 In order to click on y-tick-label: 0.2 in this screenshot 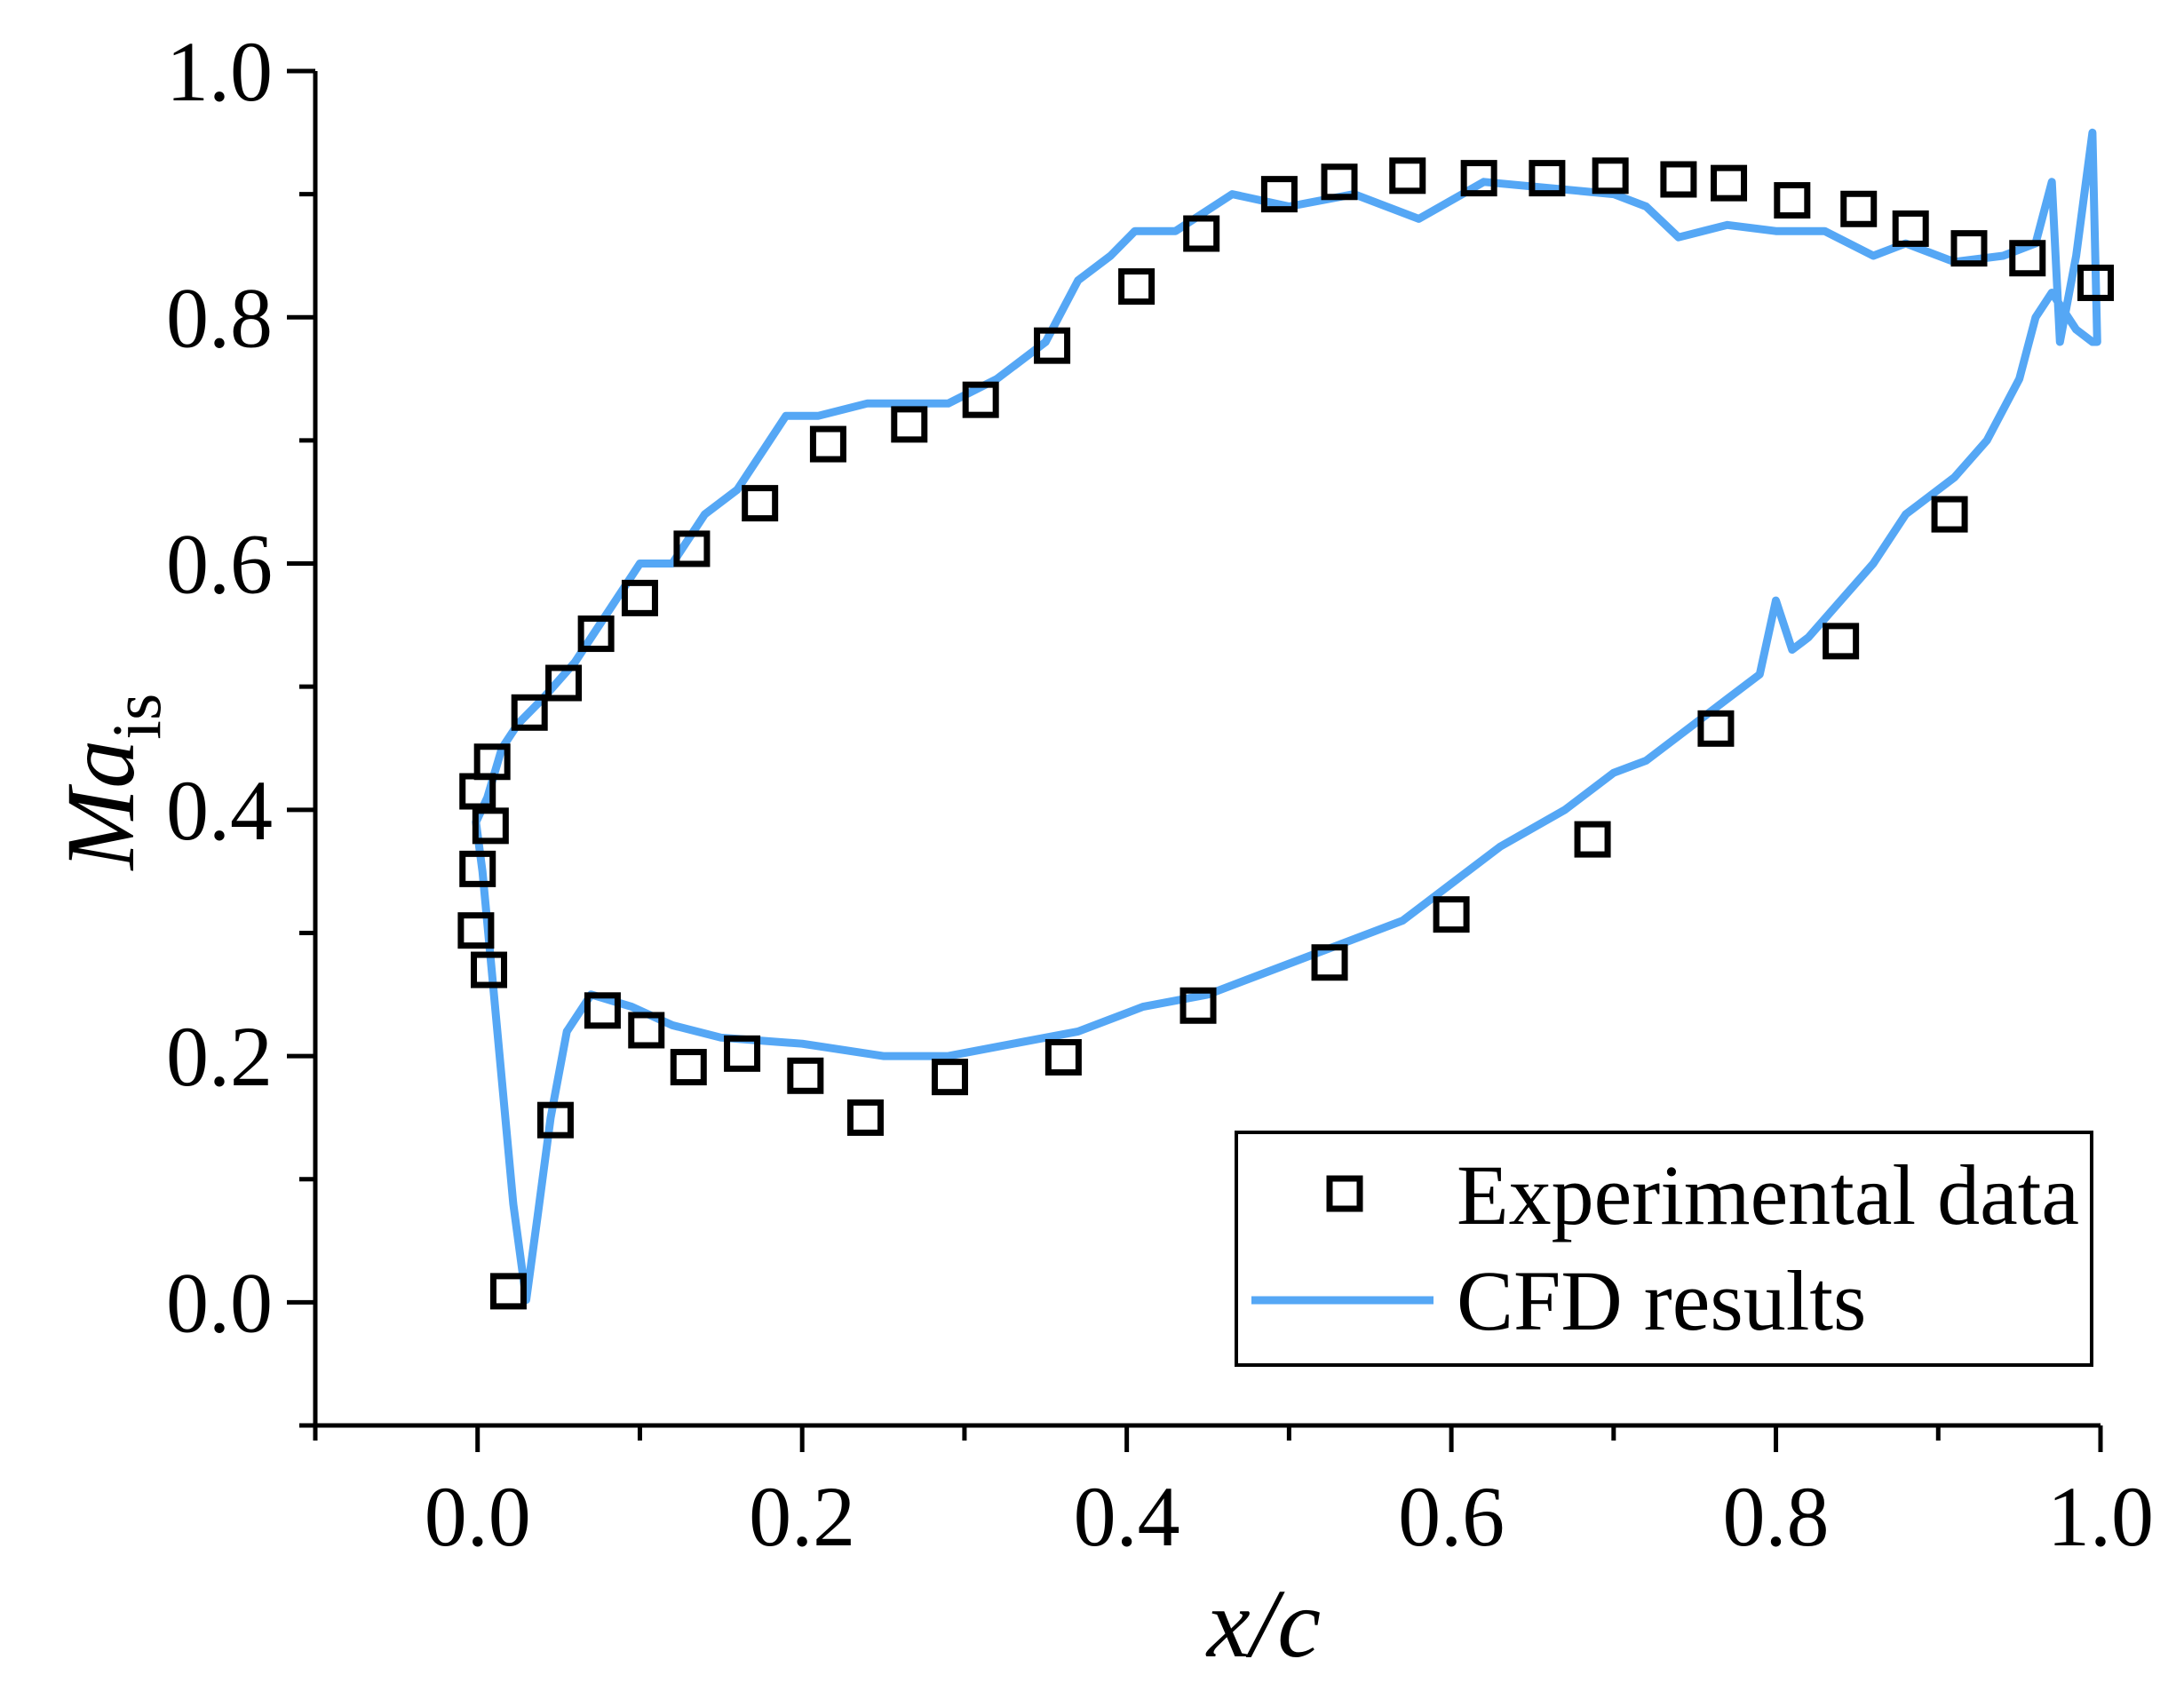, I will do `click(219, 1056)`.